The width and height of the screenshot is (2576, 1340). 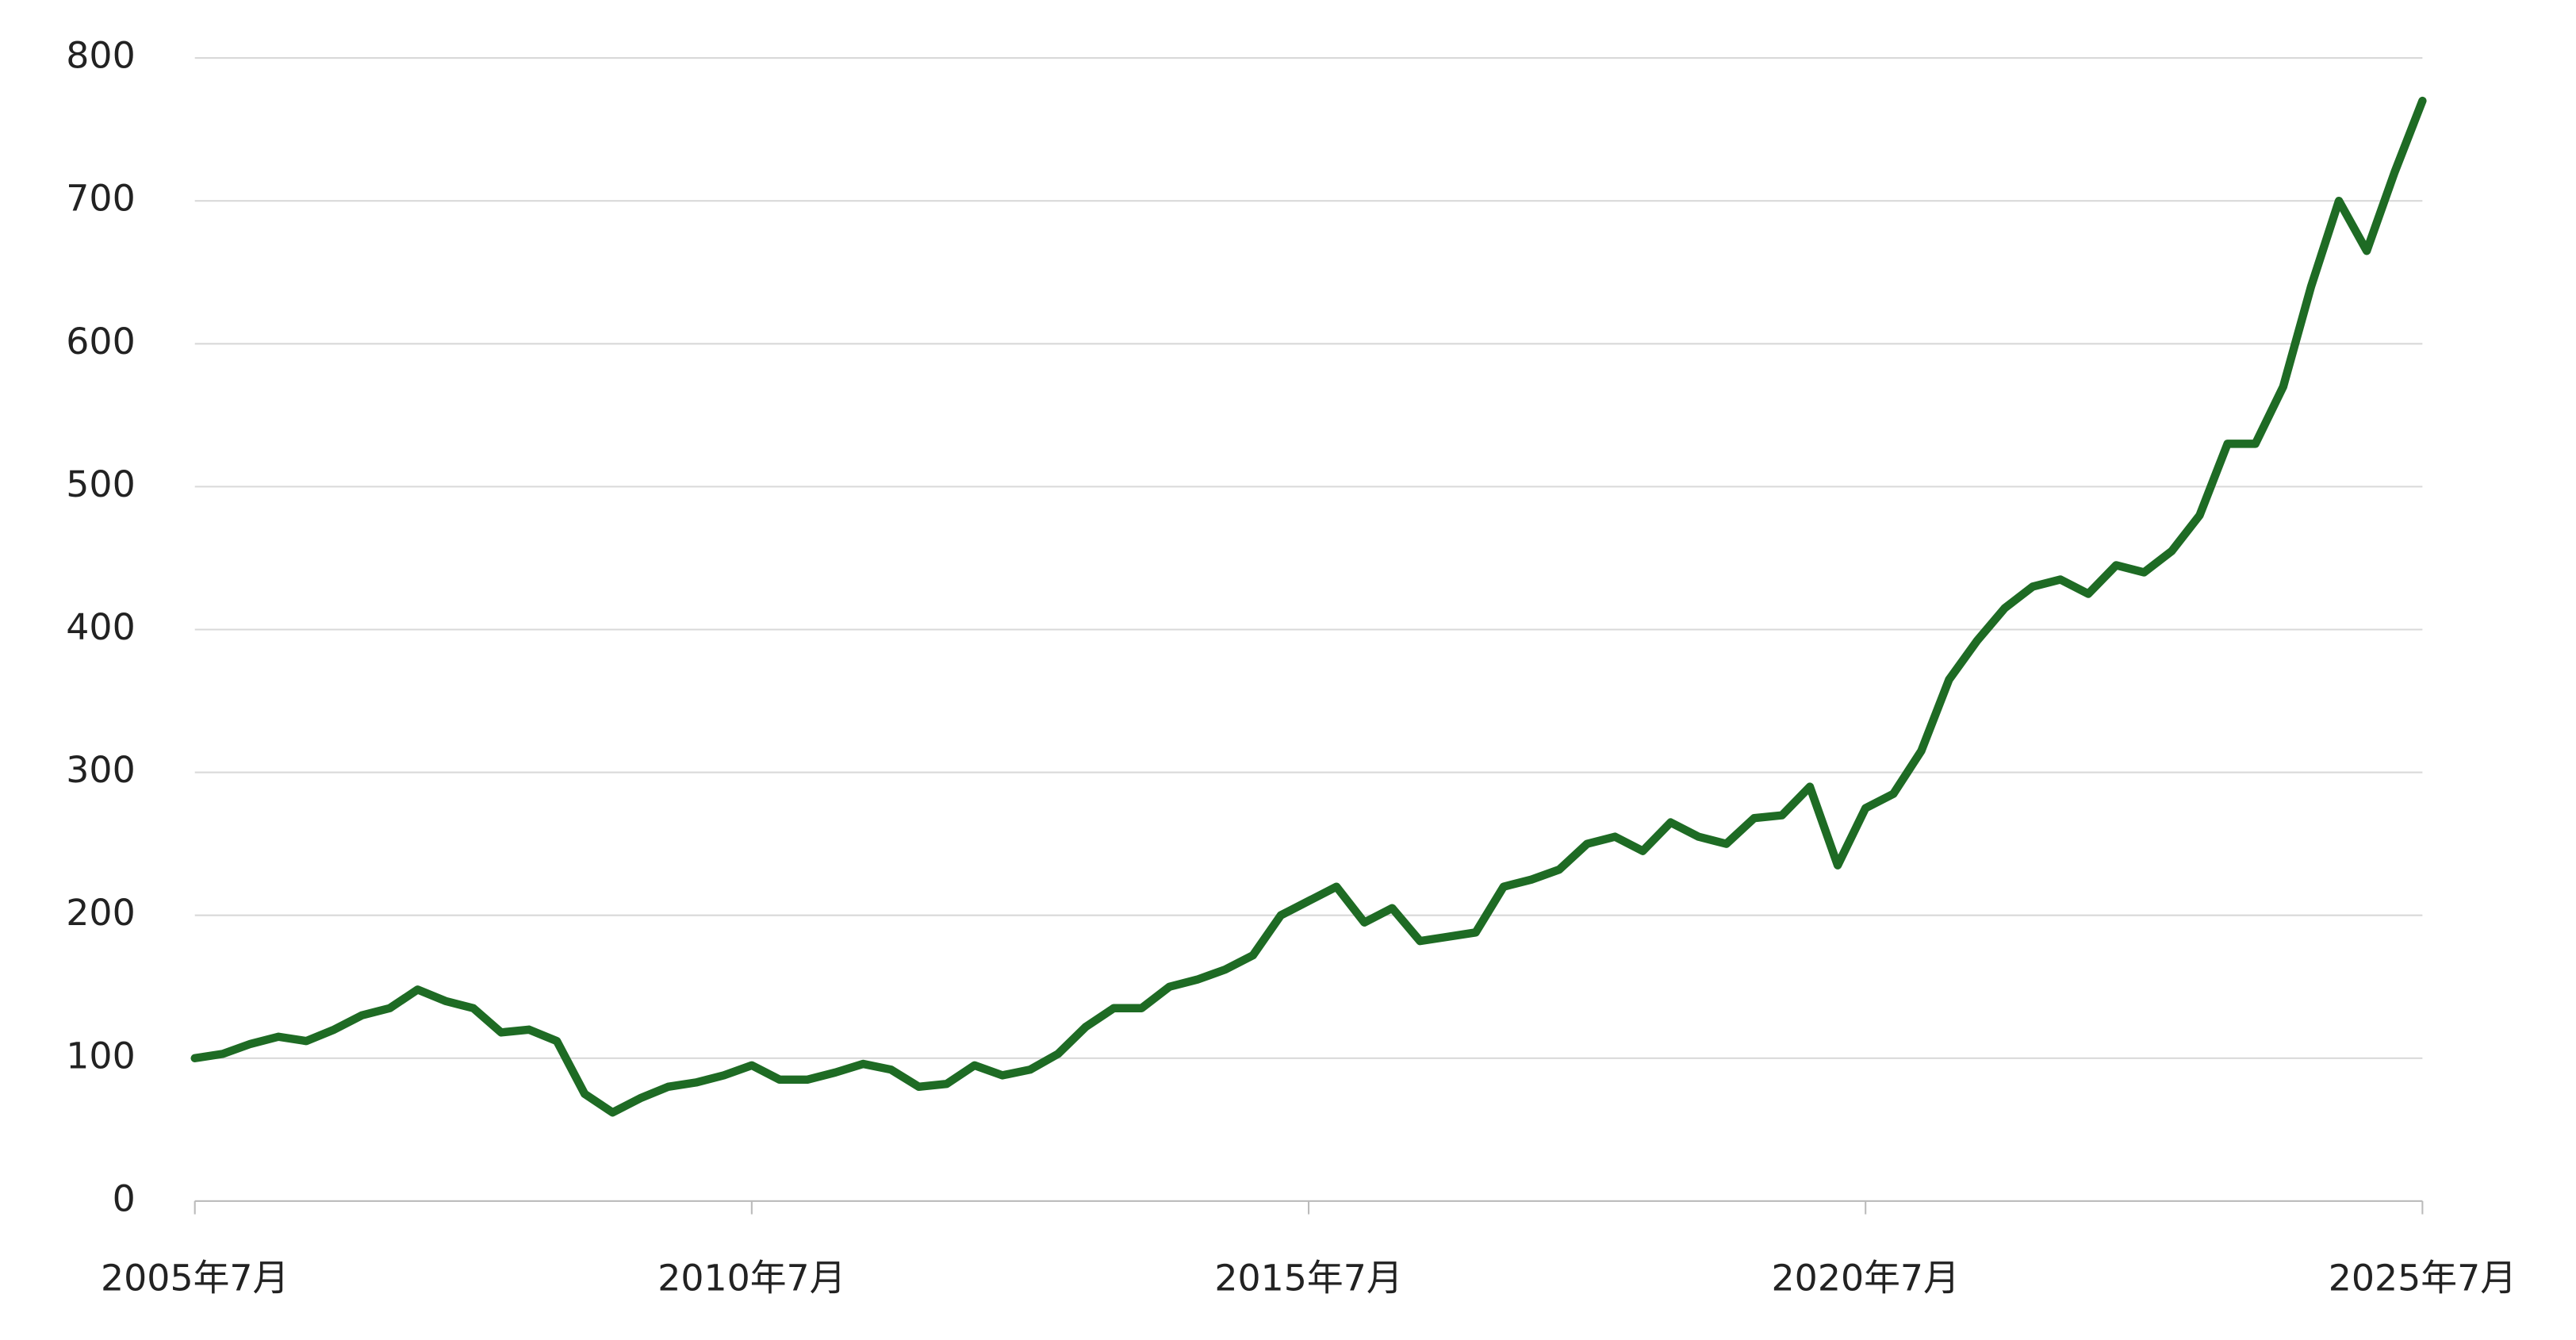 I want to click on y-tick-label: 600, so click(x=100, y=341).